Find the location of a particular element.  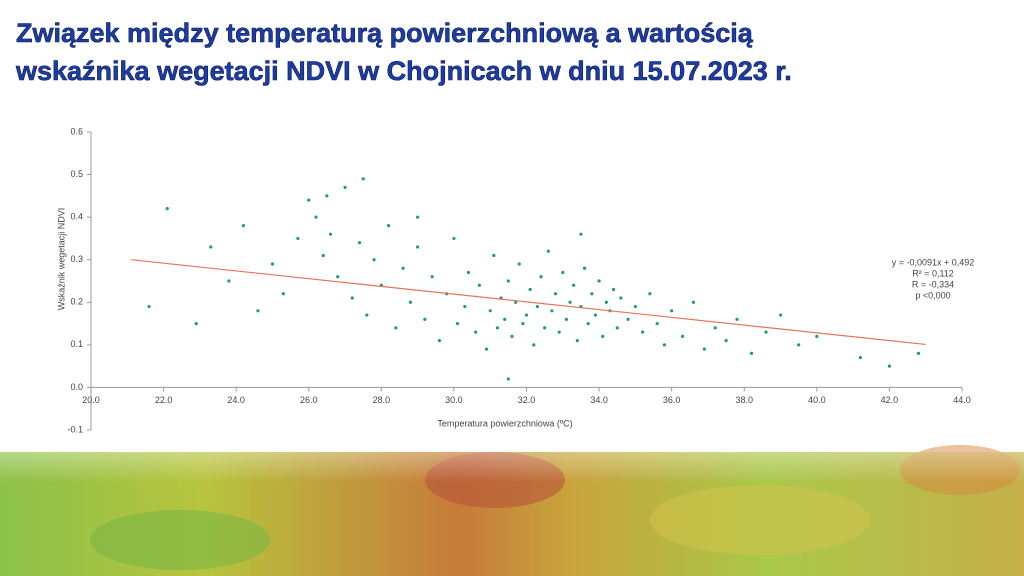

x-tick-label: 20.0 is located at coordinates (91, 400).